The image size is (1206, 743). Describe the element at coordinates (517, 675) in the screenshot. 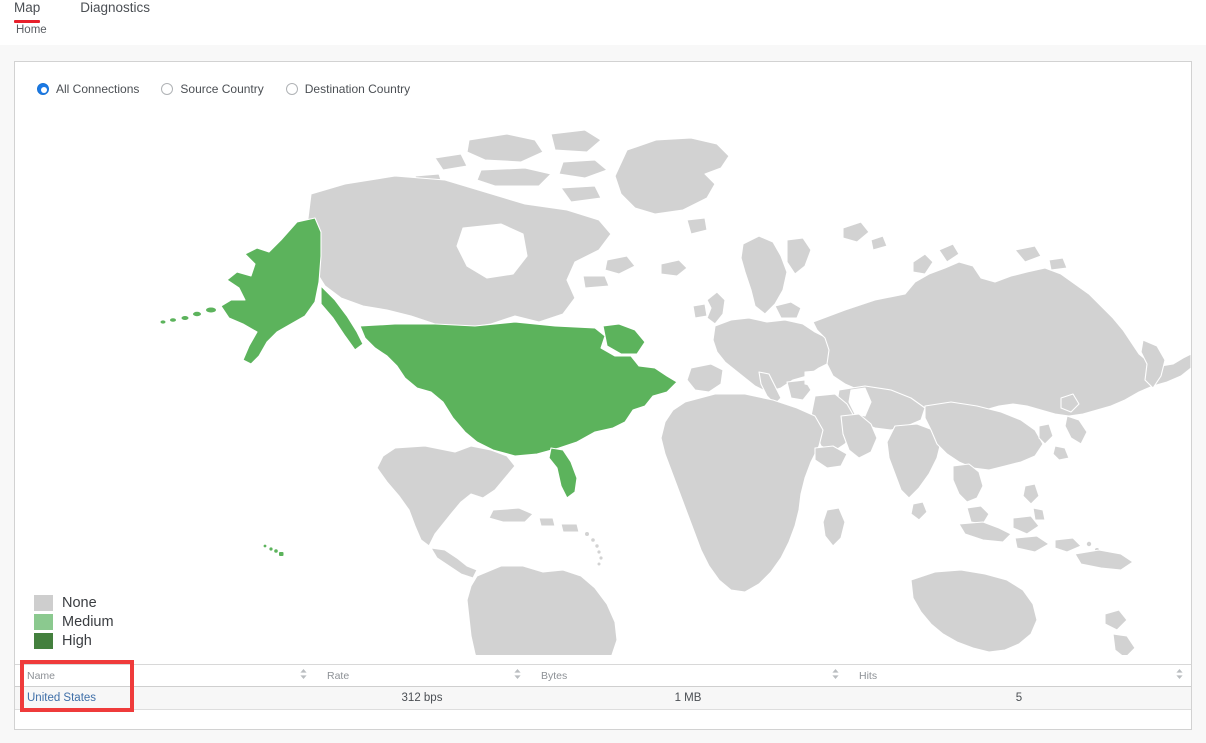

I see `sort-icon-rate` at that location.